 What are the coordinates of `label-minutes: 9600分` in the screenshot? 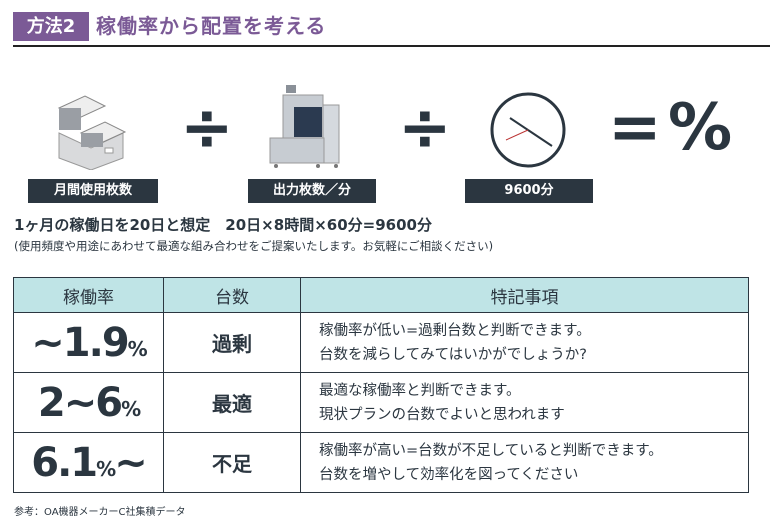 It's located at (529, 191).